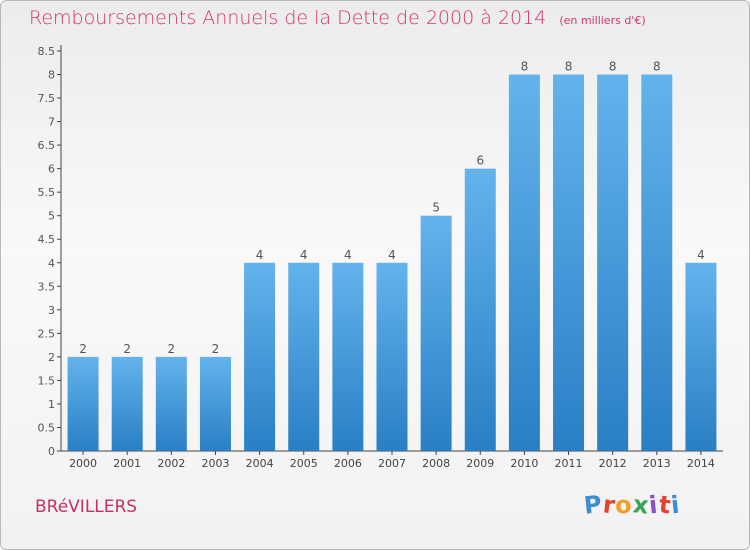 The width and height of the screenshot is (750, 550). Describe the element at coordinates (51, 216) in the screenshot. I see `y-tick-label: 5` at that location.